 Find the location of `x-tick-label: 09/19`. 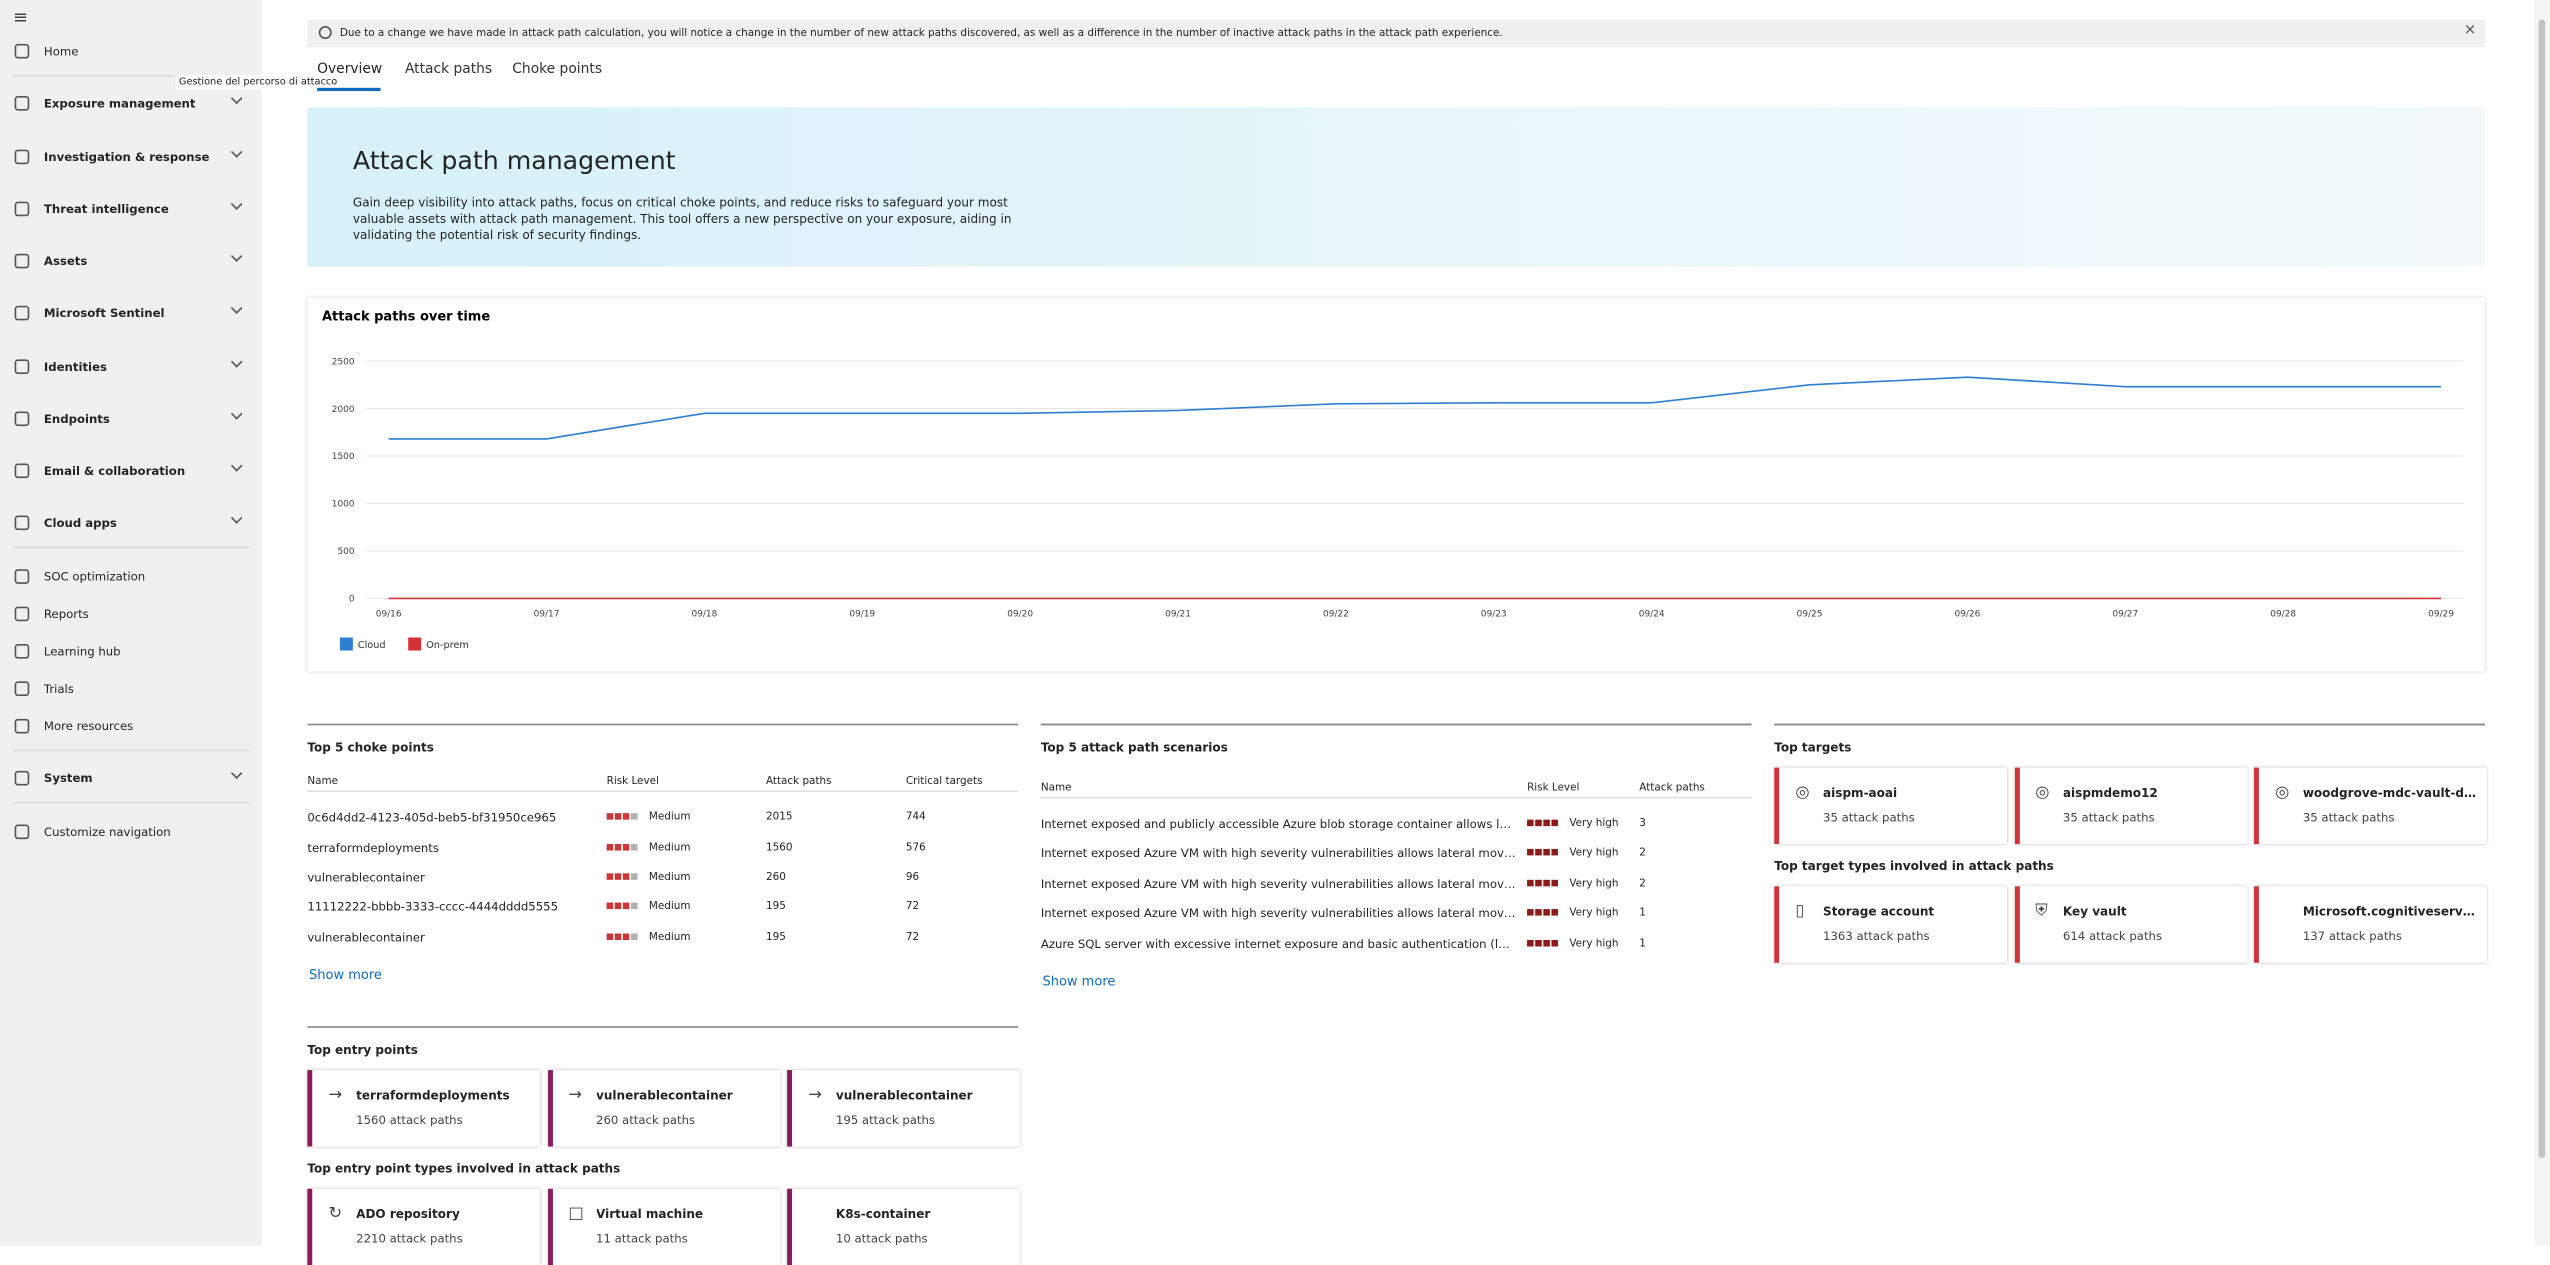

x-tick-label: 09/19 is located at coordinates (862, 614).